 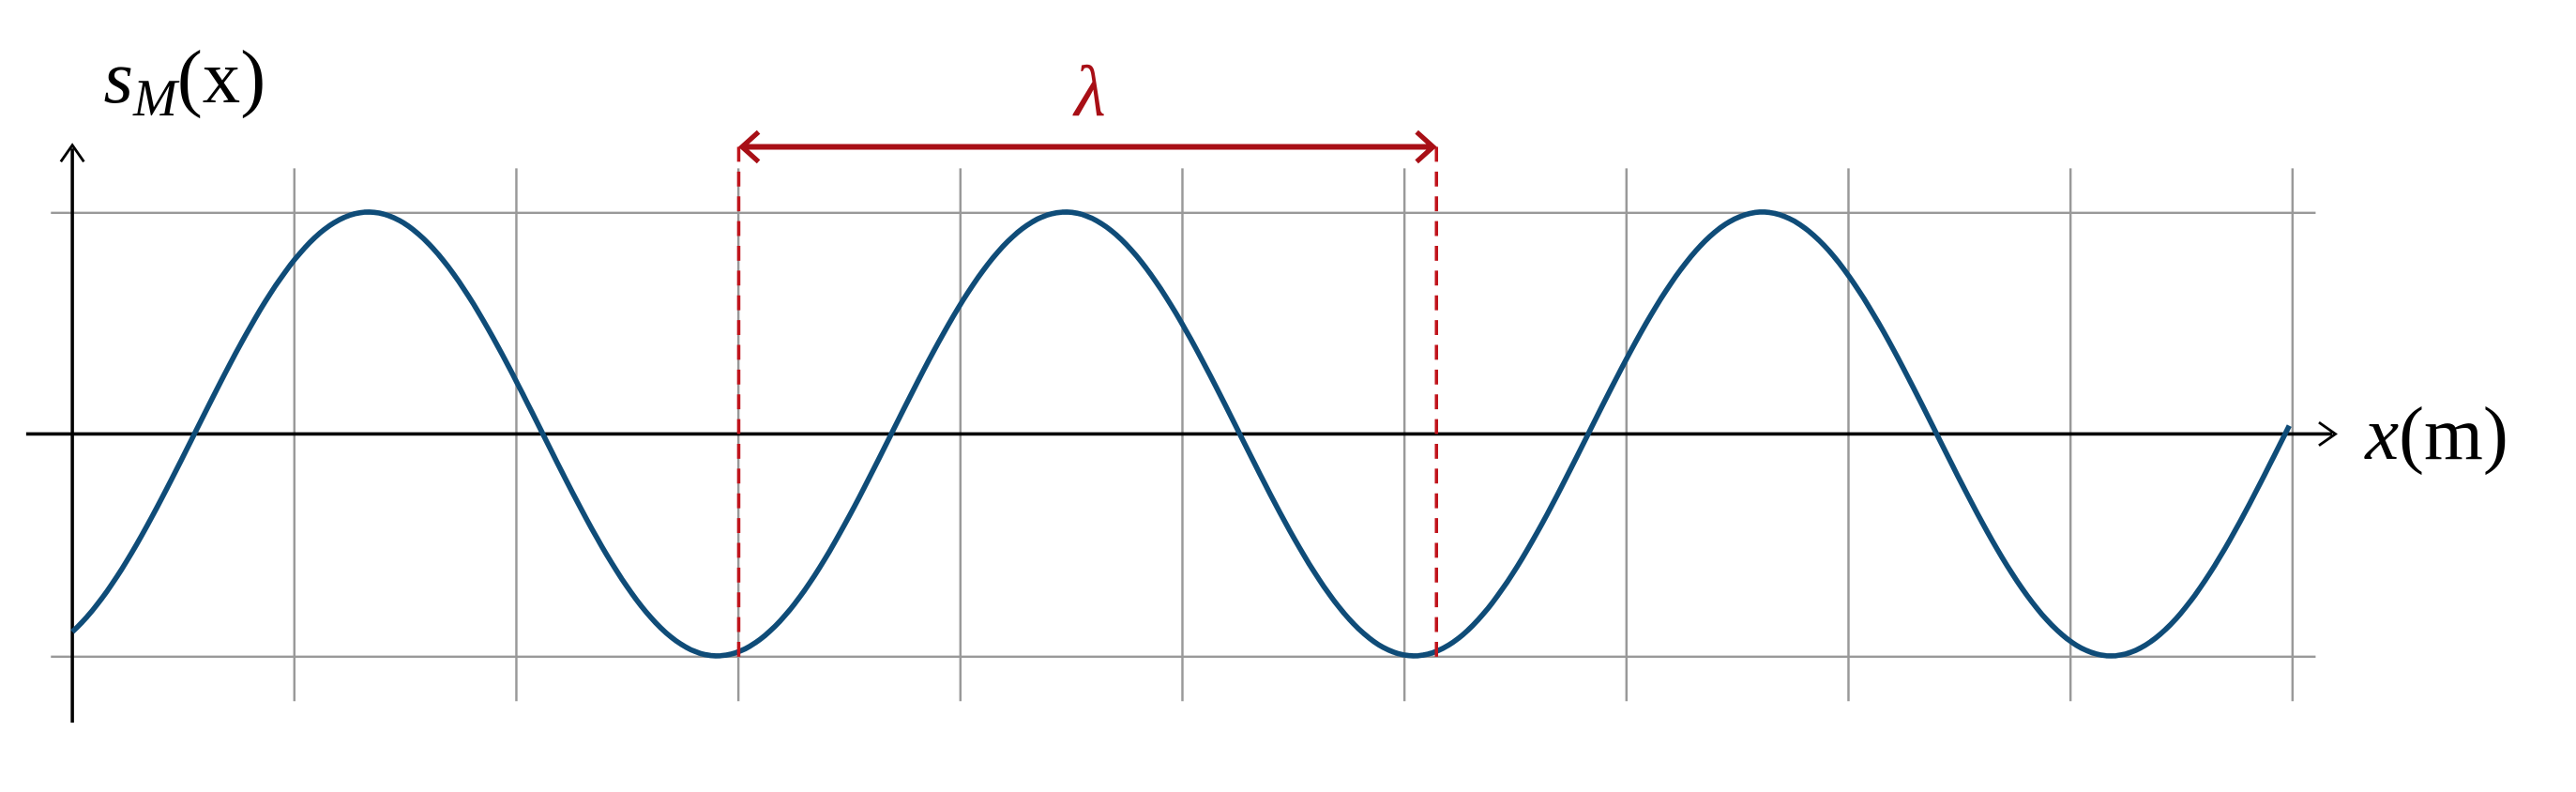 I want to click on x-axis-label: x(m), so click(x=2436, y=434).